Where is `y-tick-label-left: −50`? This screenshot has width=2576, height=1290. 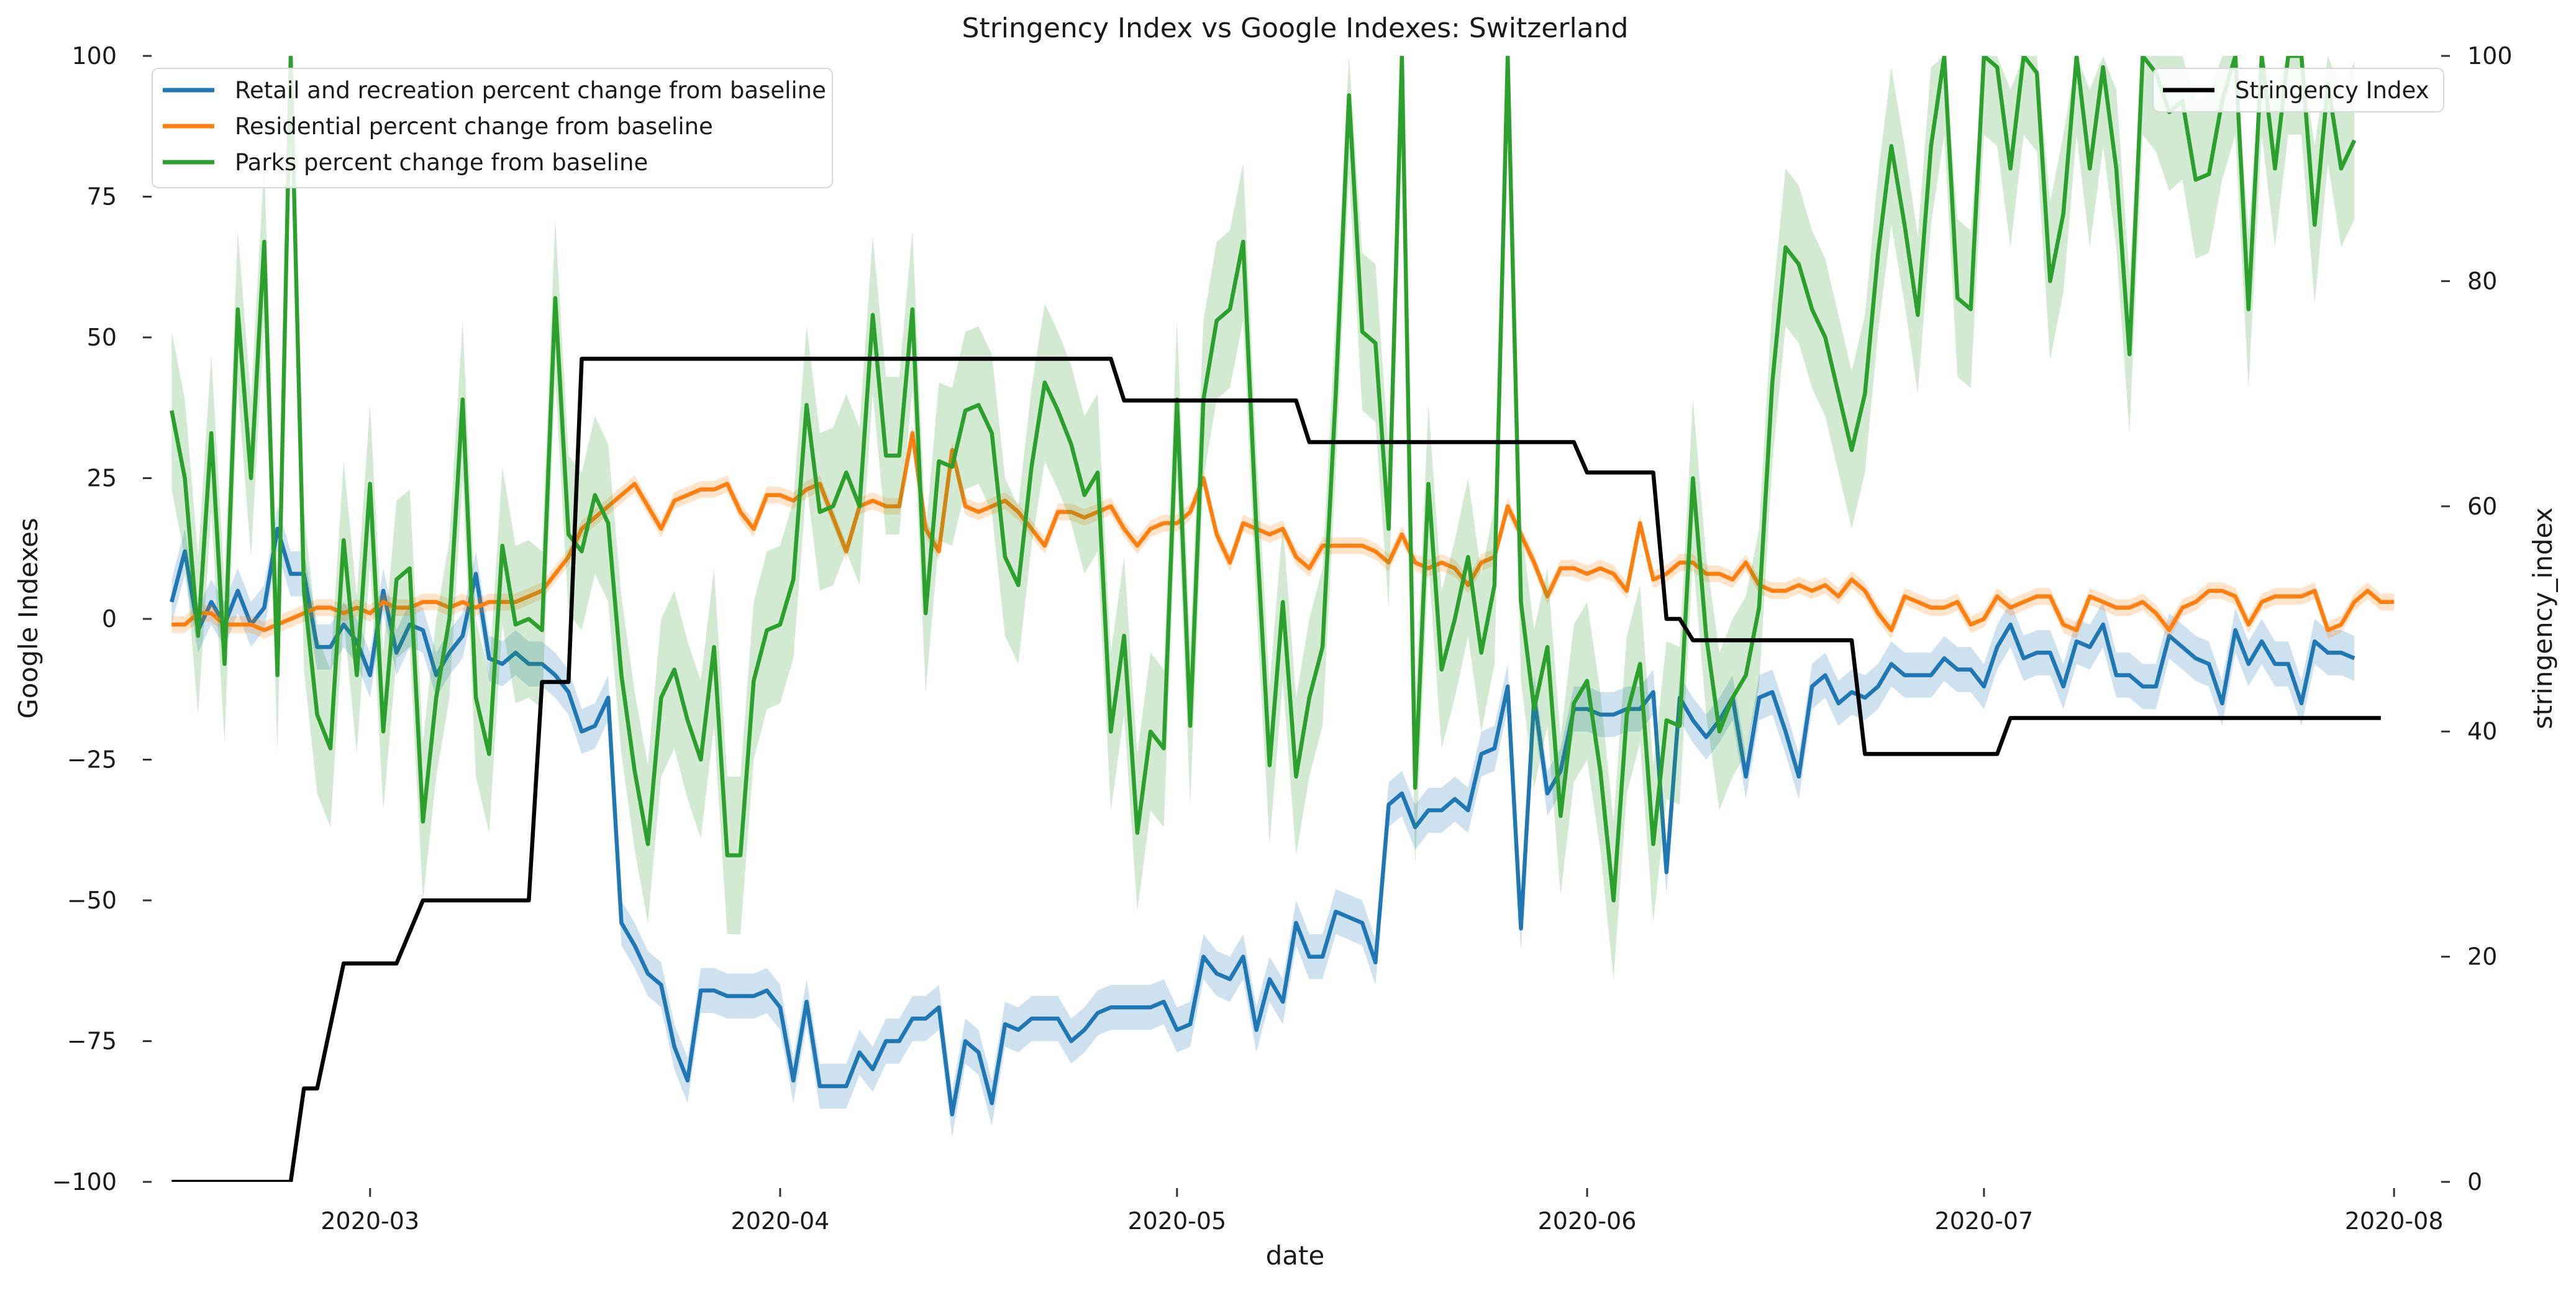 y-tick-label-left: −50 is located at coordinates (92, 900).